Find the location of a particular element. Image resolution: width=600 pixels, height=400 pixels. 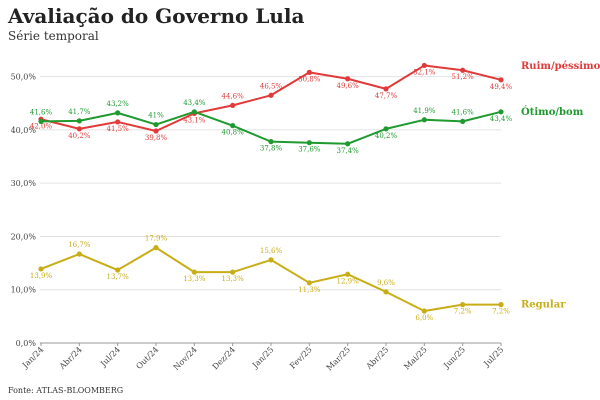

x-tick-label: Jun/25 is located at coordinates (454, 358).